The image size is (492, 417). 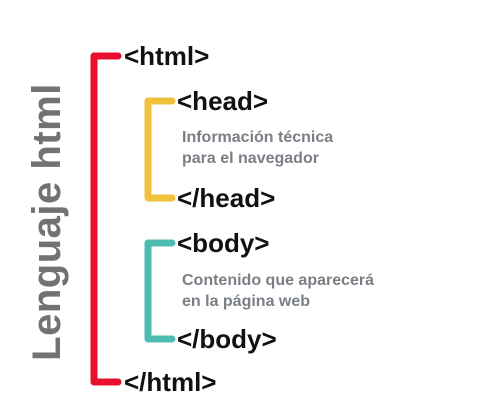 I want to click on body-open-tag: <body>, so click(x=223, y=243).